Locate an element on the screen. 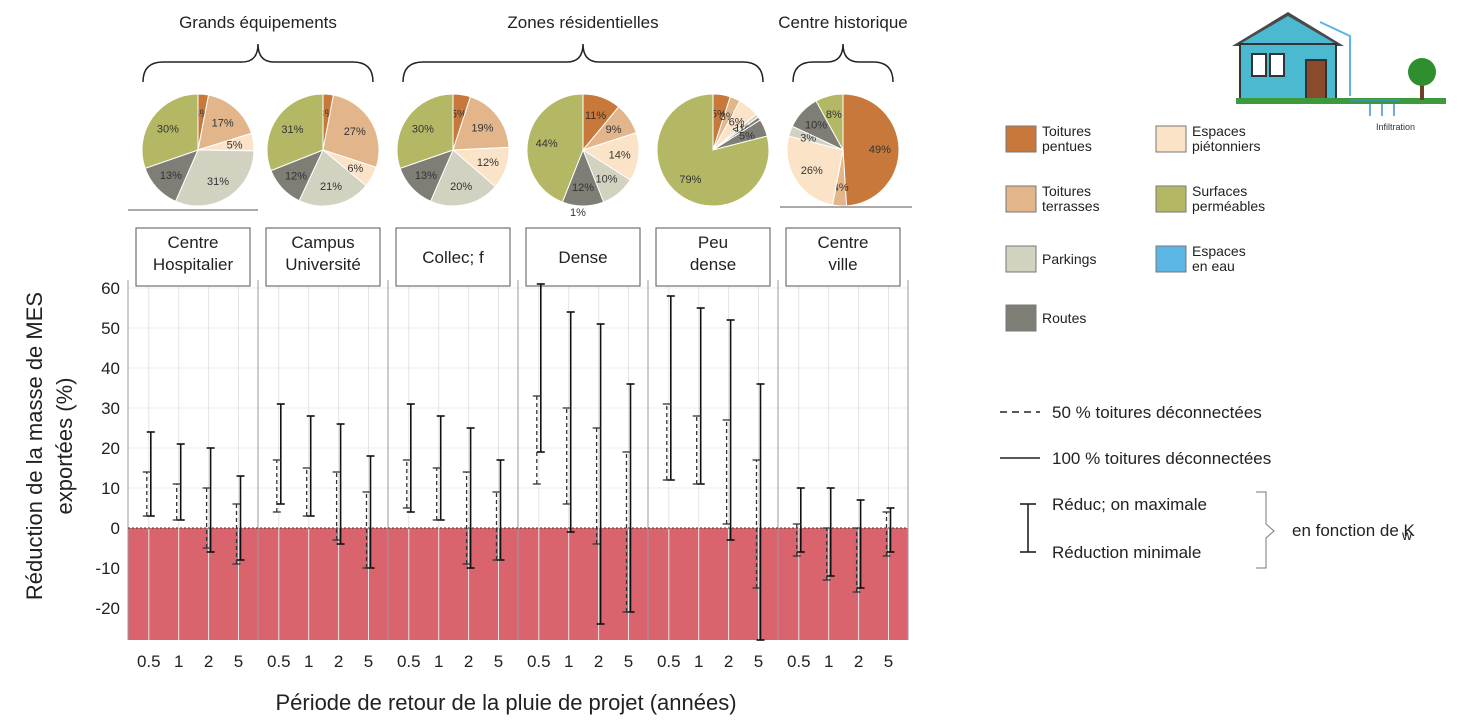  legend-label: en eau is located at coordinates (1213, 266).